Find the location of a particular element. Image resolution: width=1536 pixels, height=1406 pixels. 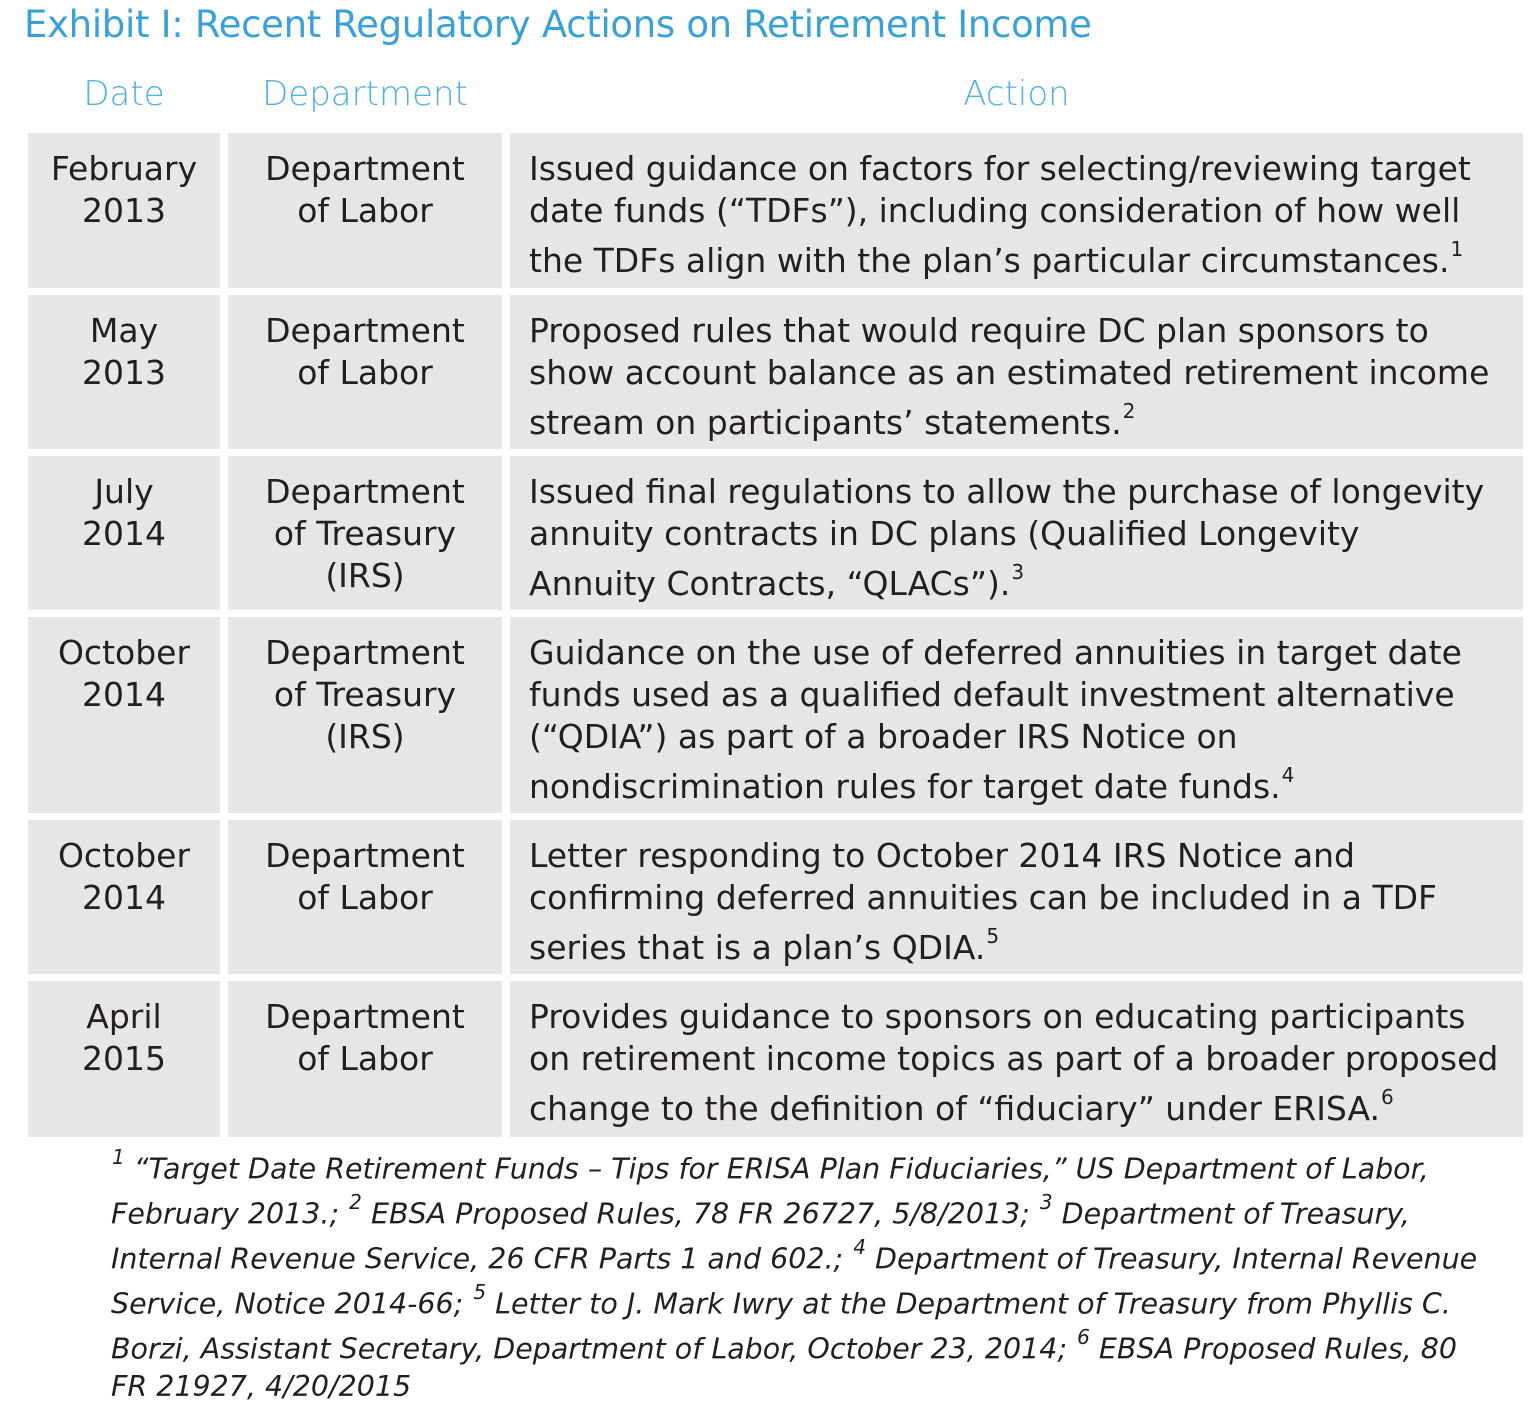

date-cell: May 2013 is located at coordinates (124, 372).